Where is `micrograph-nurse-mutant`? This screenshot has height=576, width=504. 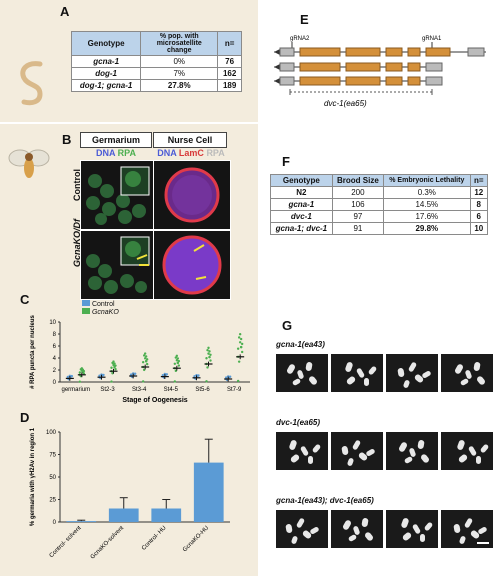
micrograph-nurse-mutant is located at coordinates (192, 265).